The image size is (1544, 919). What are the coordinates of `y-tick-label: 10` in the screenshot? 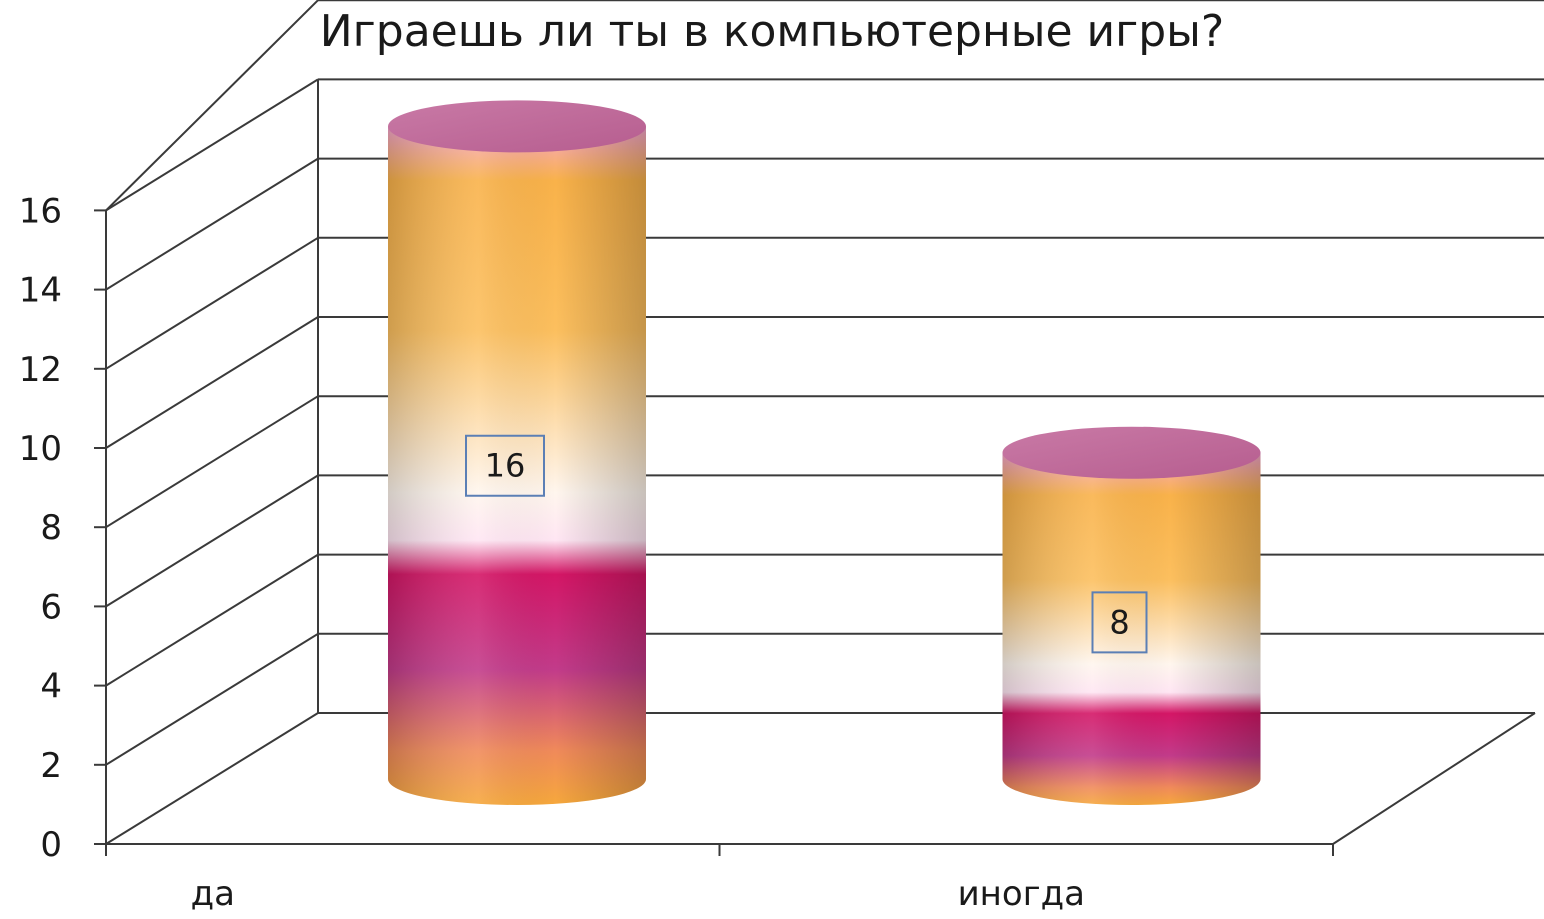 It's located at (40, 449).